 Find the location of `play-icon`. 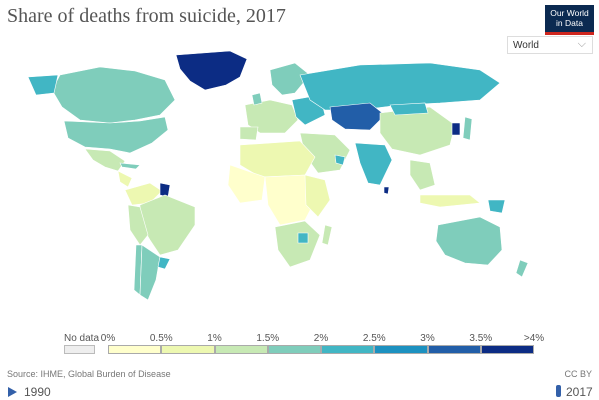

play-icon is located at coordinates (12, 392).